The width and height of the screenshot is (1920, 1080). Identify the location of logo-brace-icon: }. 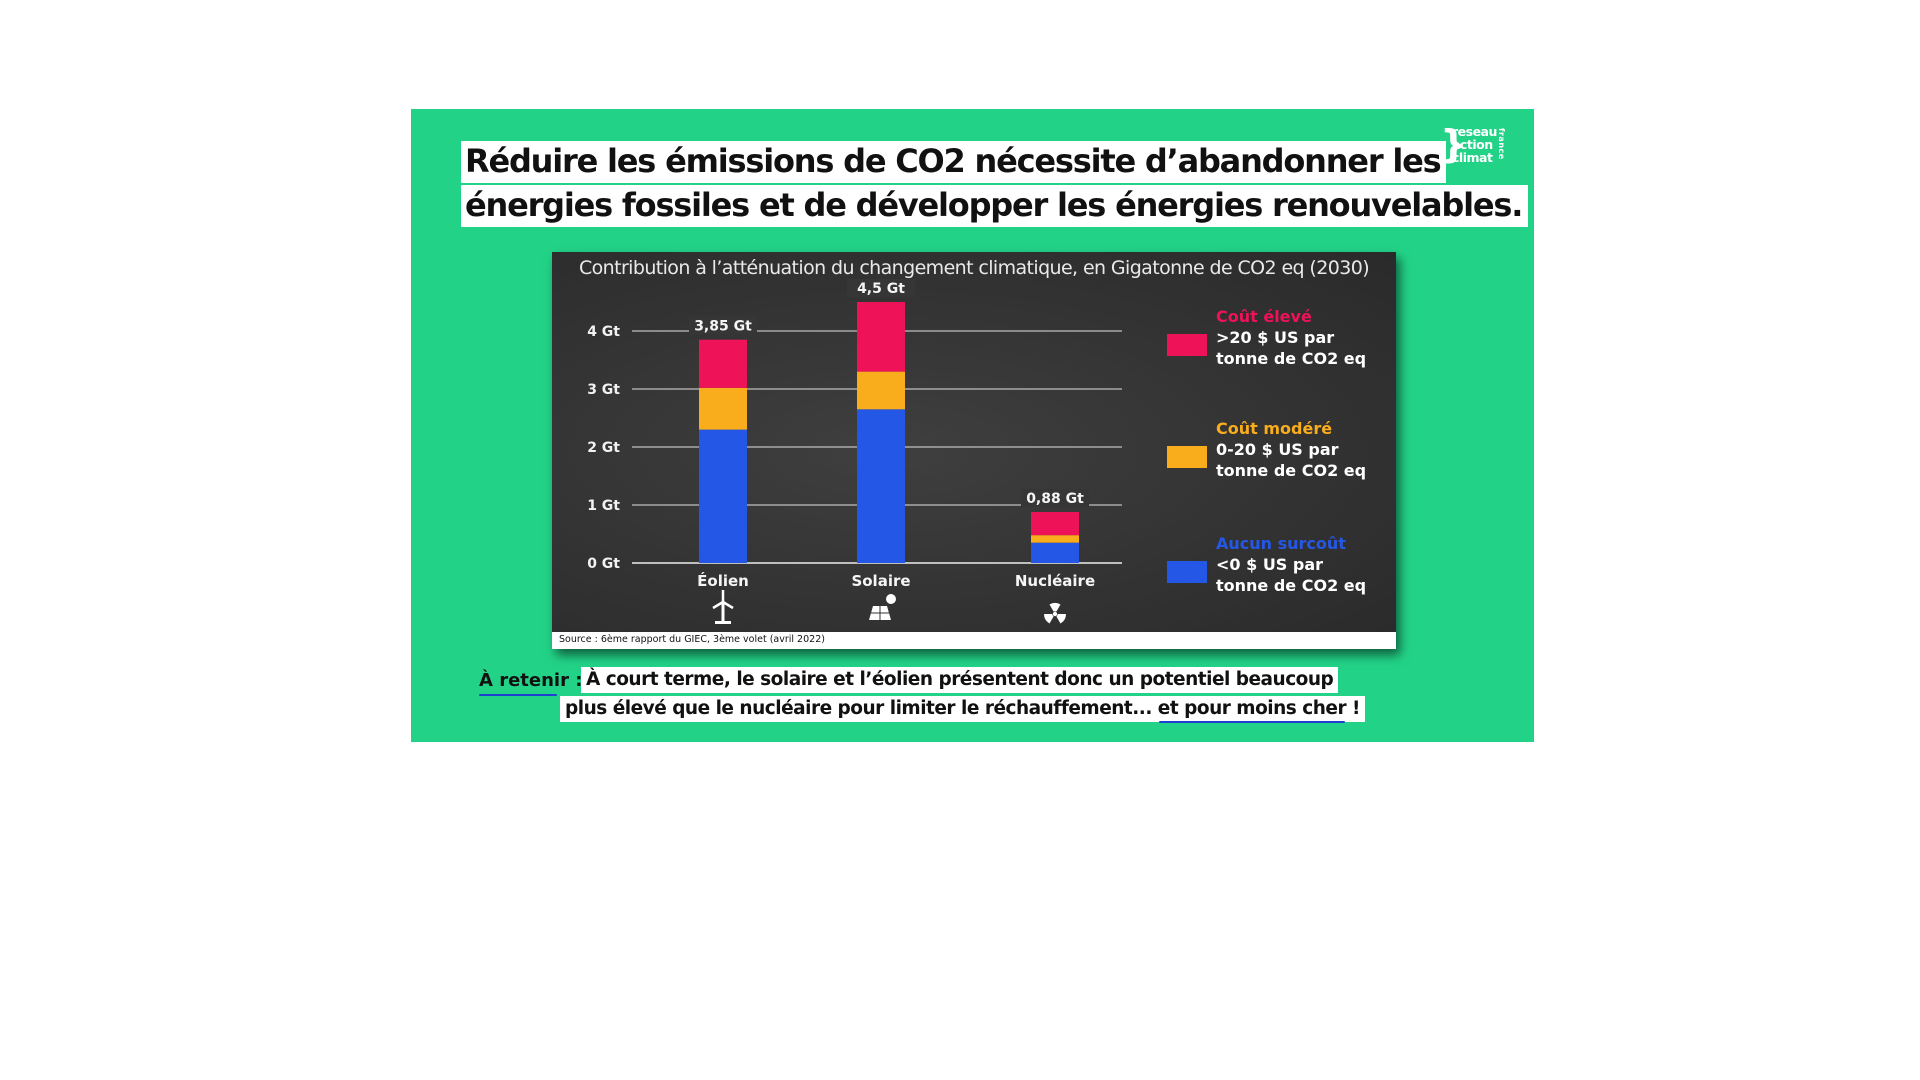
(1454, 144).